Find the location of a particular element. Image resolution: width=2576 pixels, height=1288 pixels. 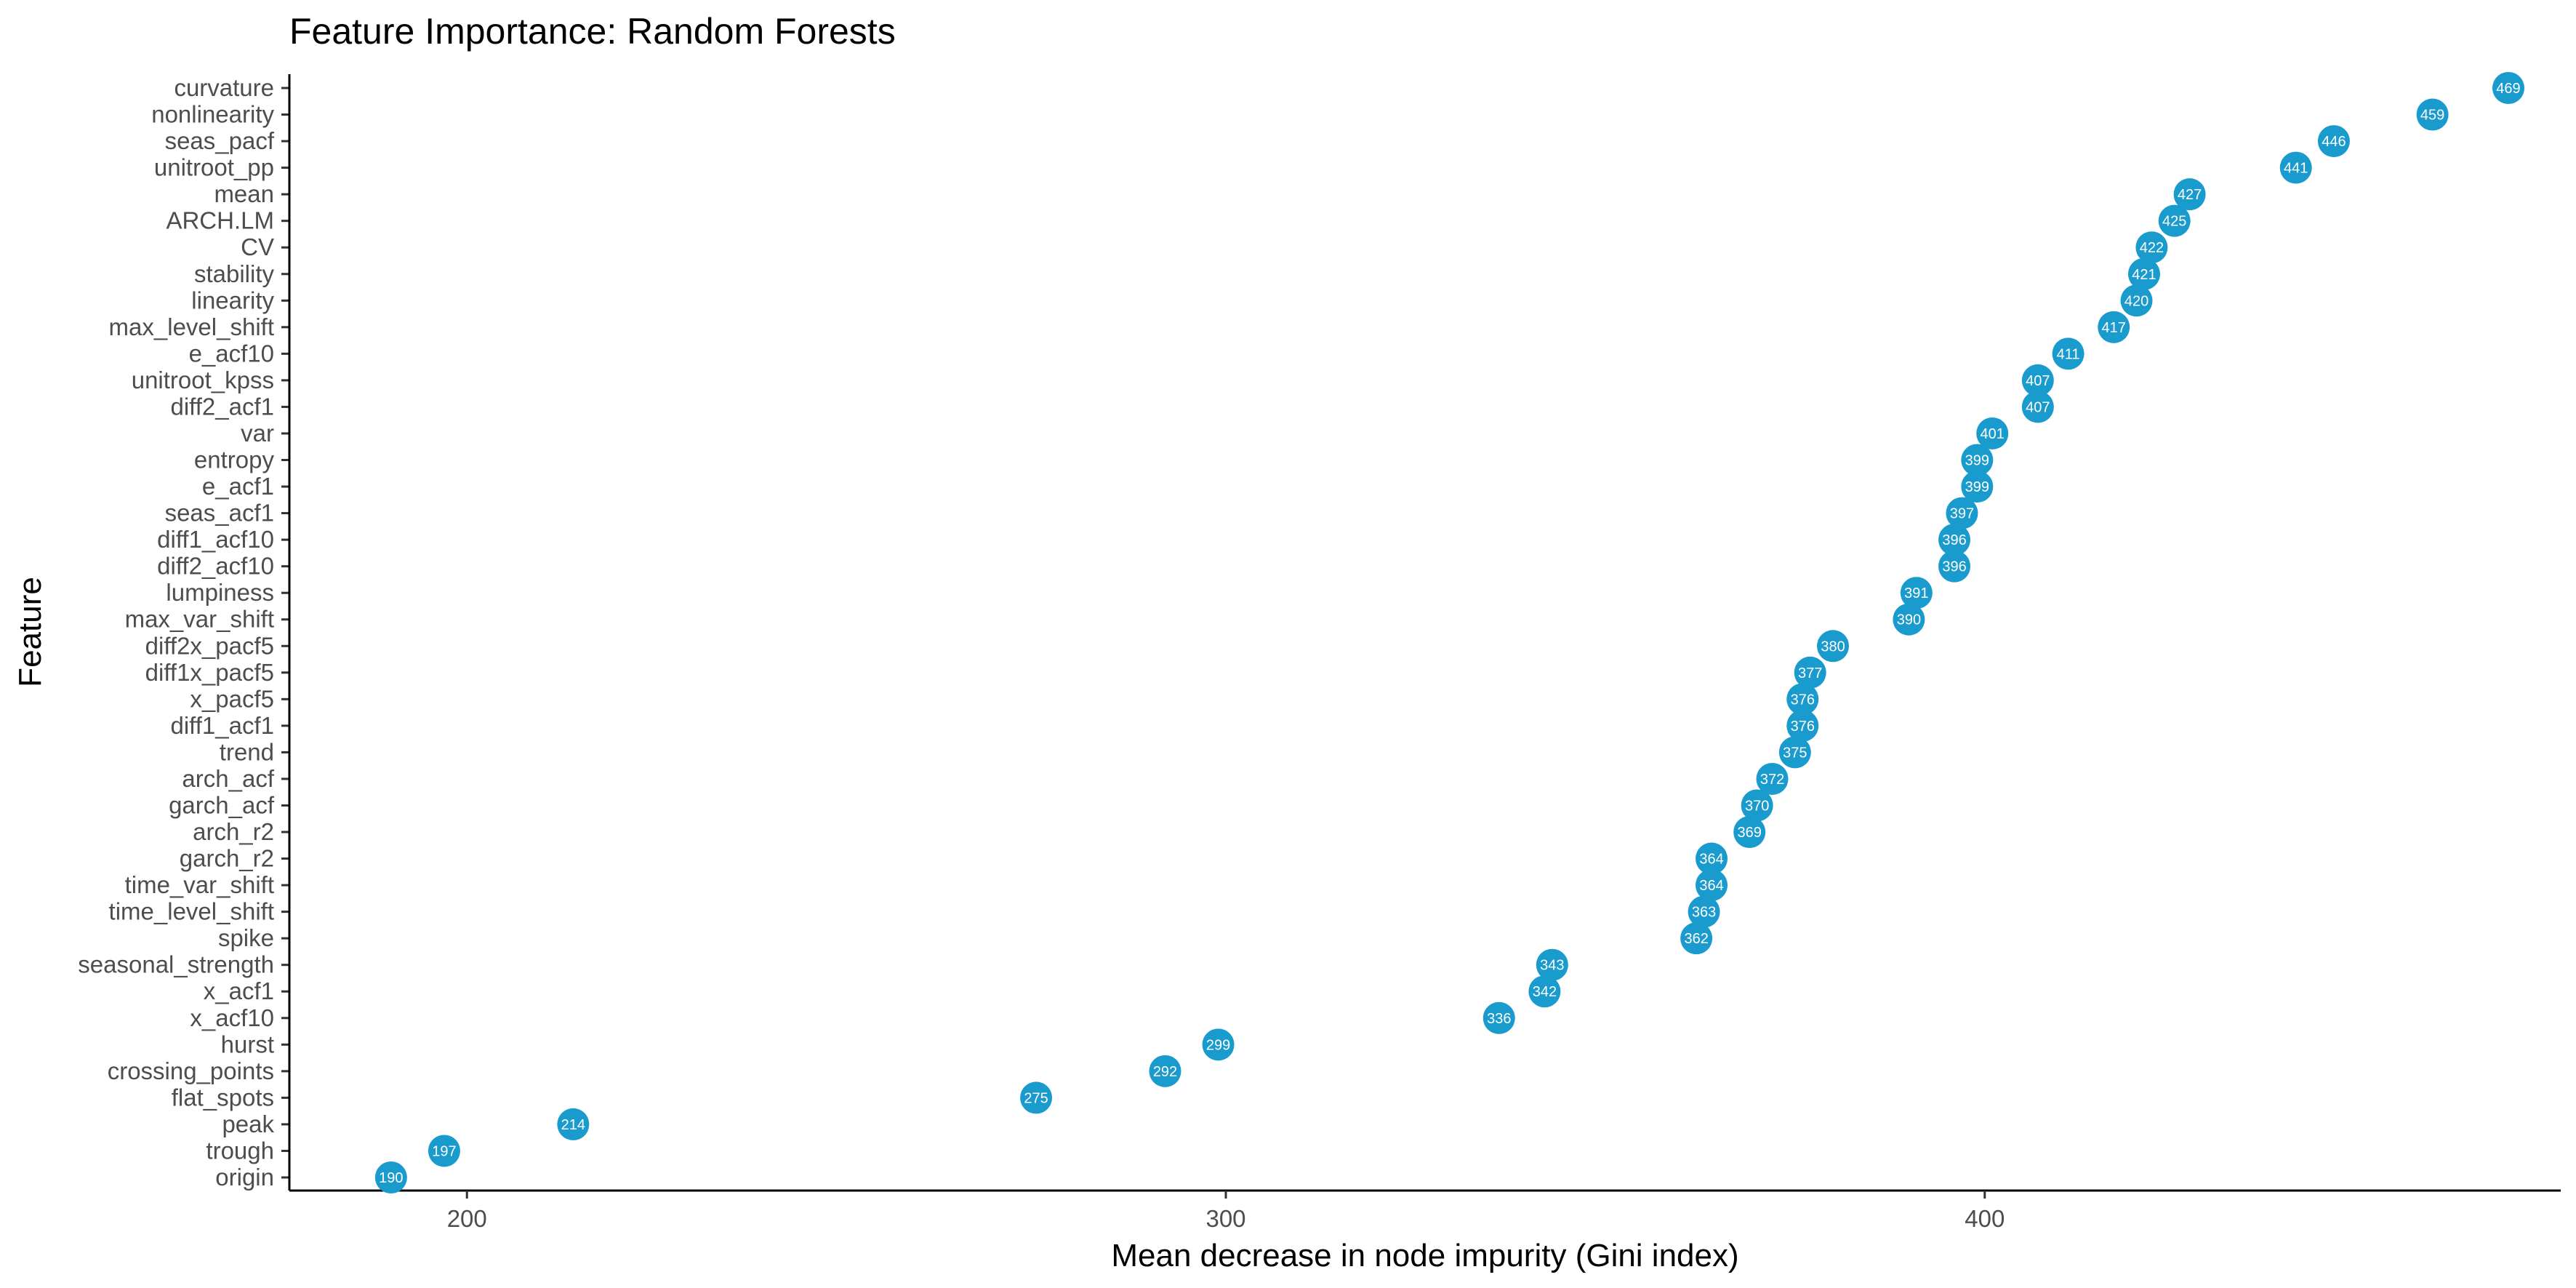

x-axis-ticks is located at coordinates (1225, 1195).